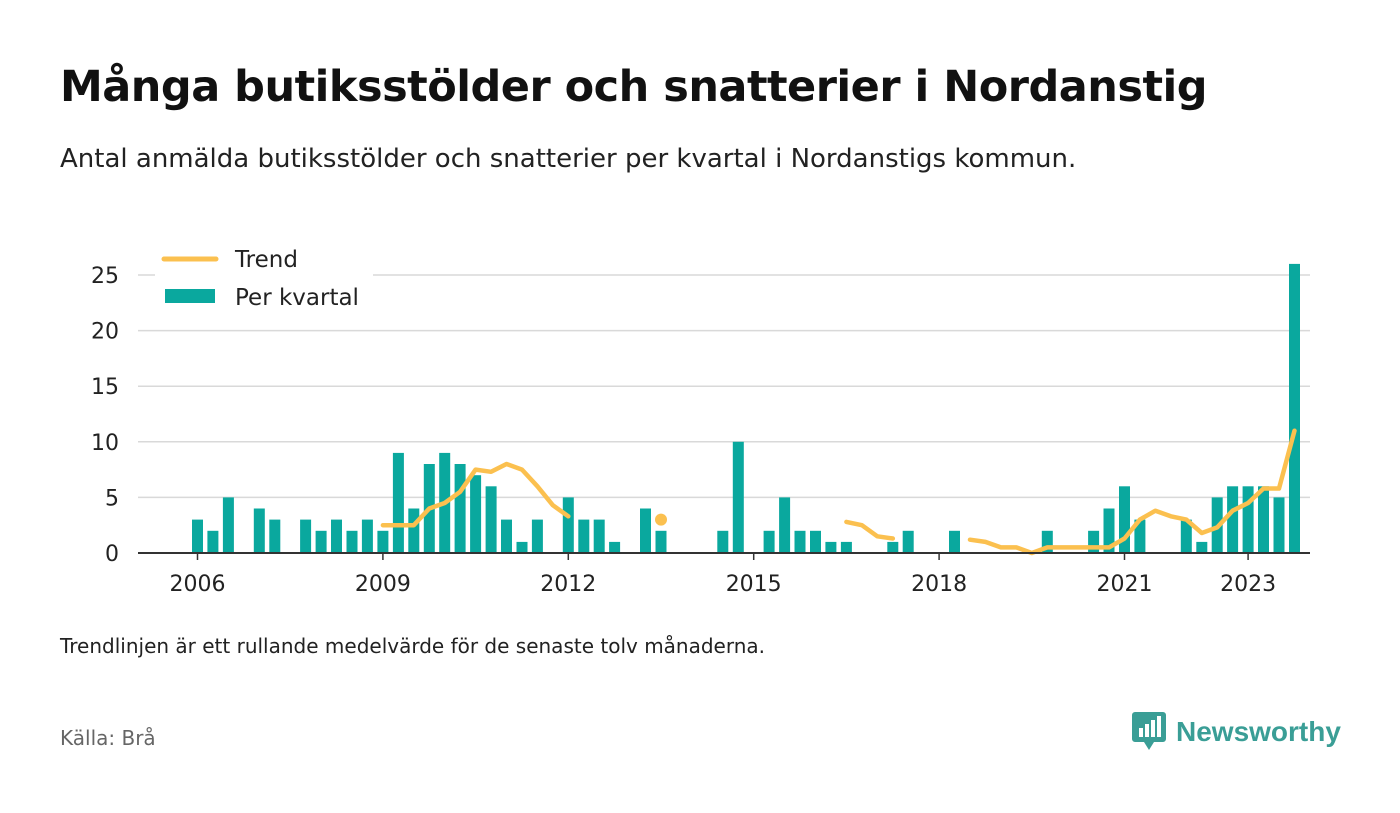 This screenshot has width=1400, height=813. What do you see at coordinates (105, 443) in the screenshot?
I see `y-tick-label: 10` at bounding box center [105, 443].